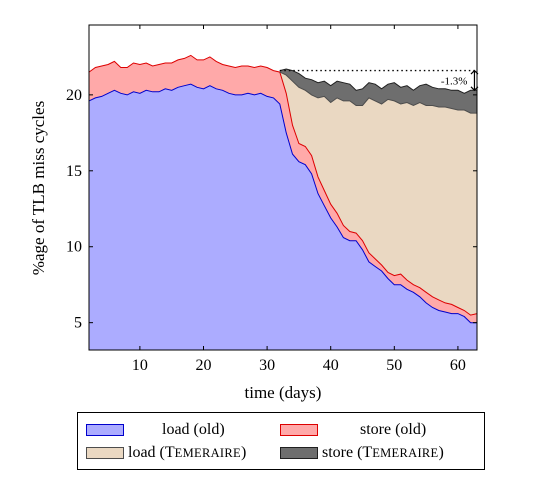  Describe the element at coordinates (393, 429) in the screenshot. I see `legend-label-store-old: store (old)` at that location.